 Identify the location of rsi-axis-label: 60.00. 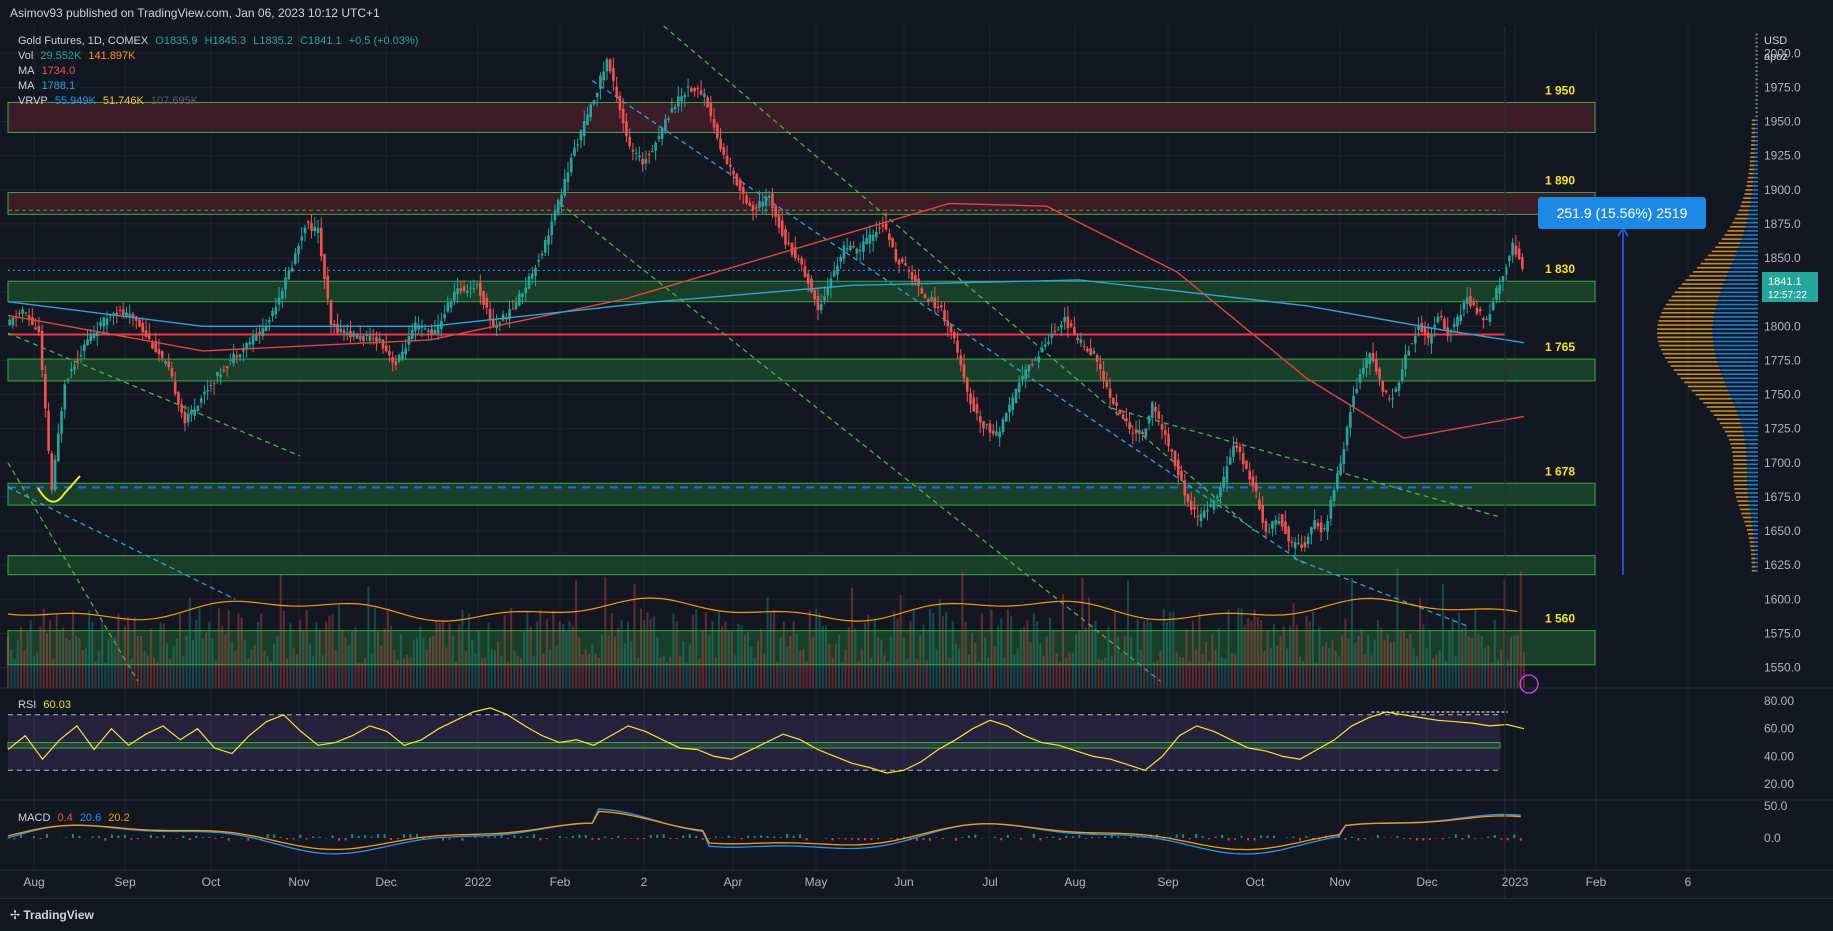
(1779, 729).